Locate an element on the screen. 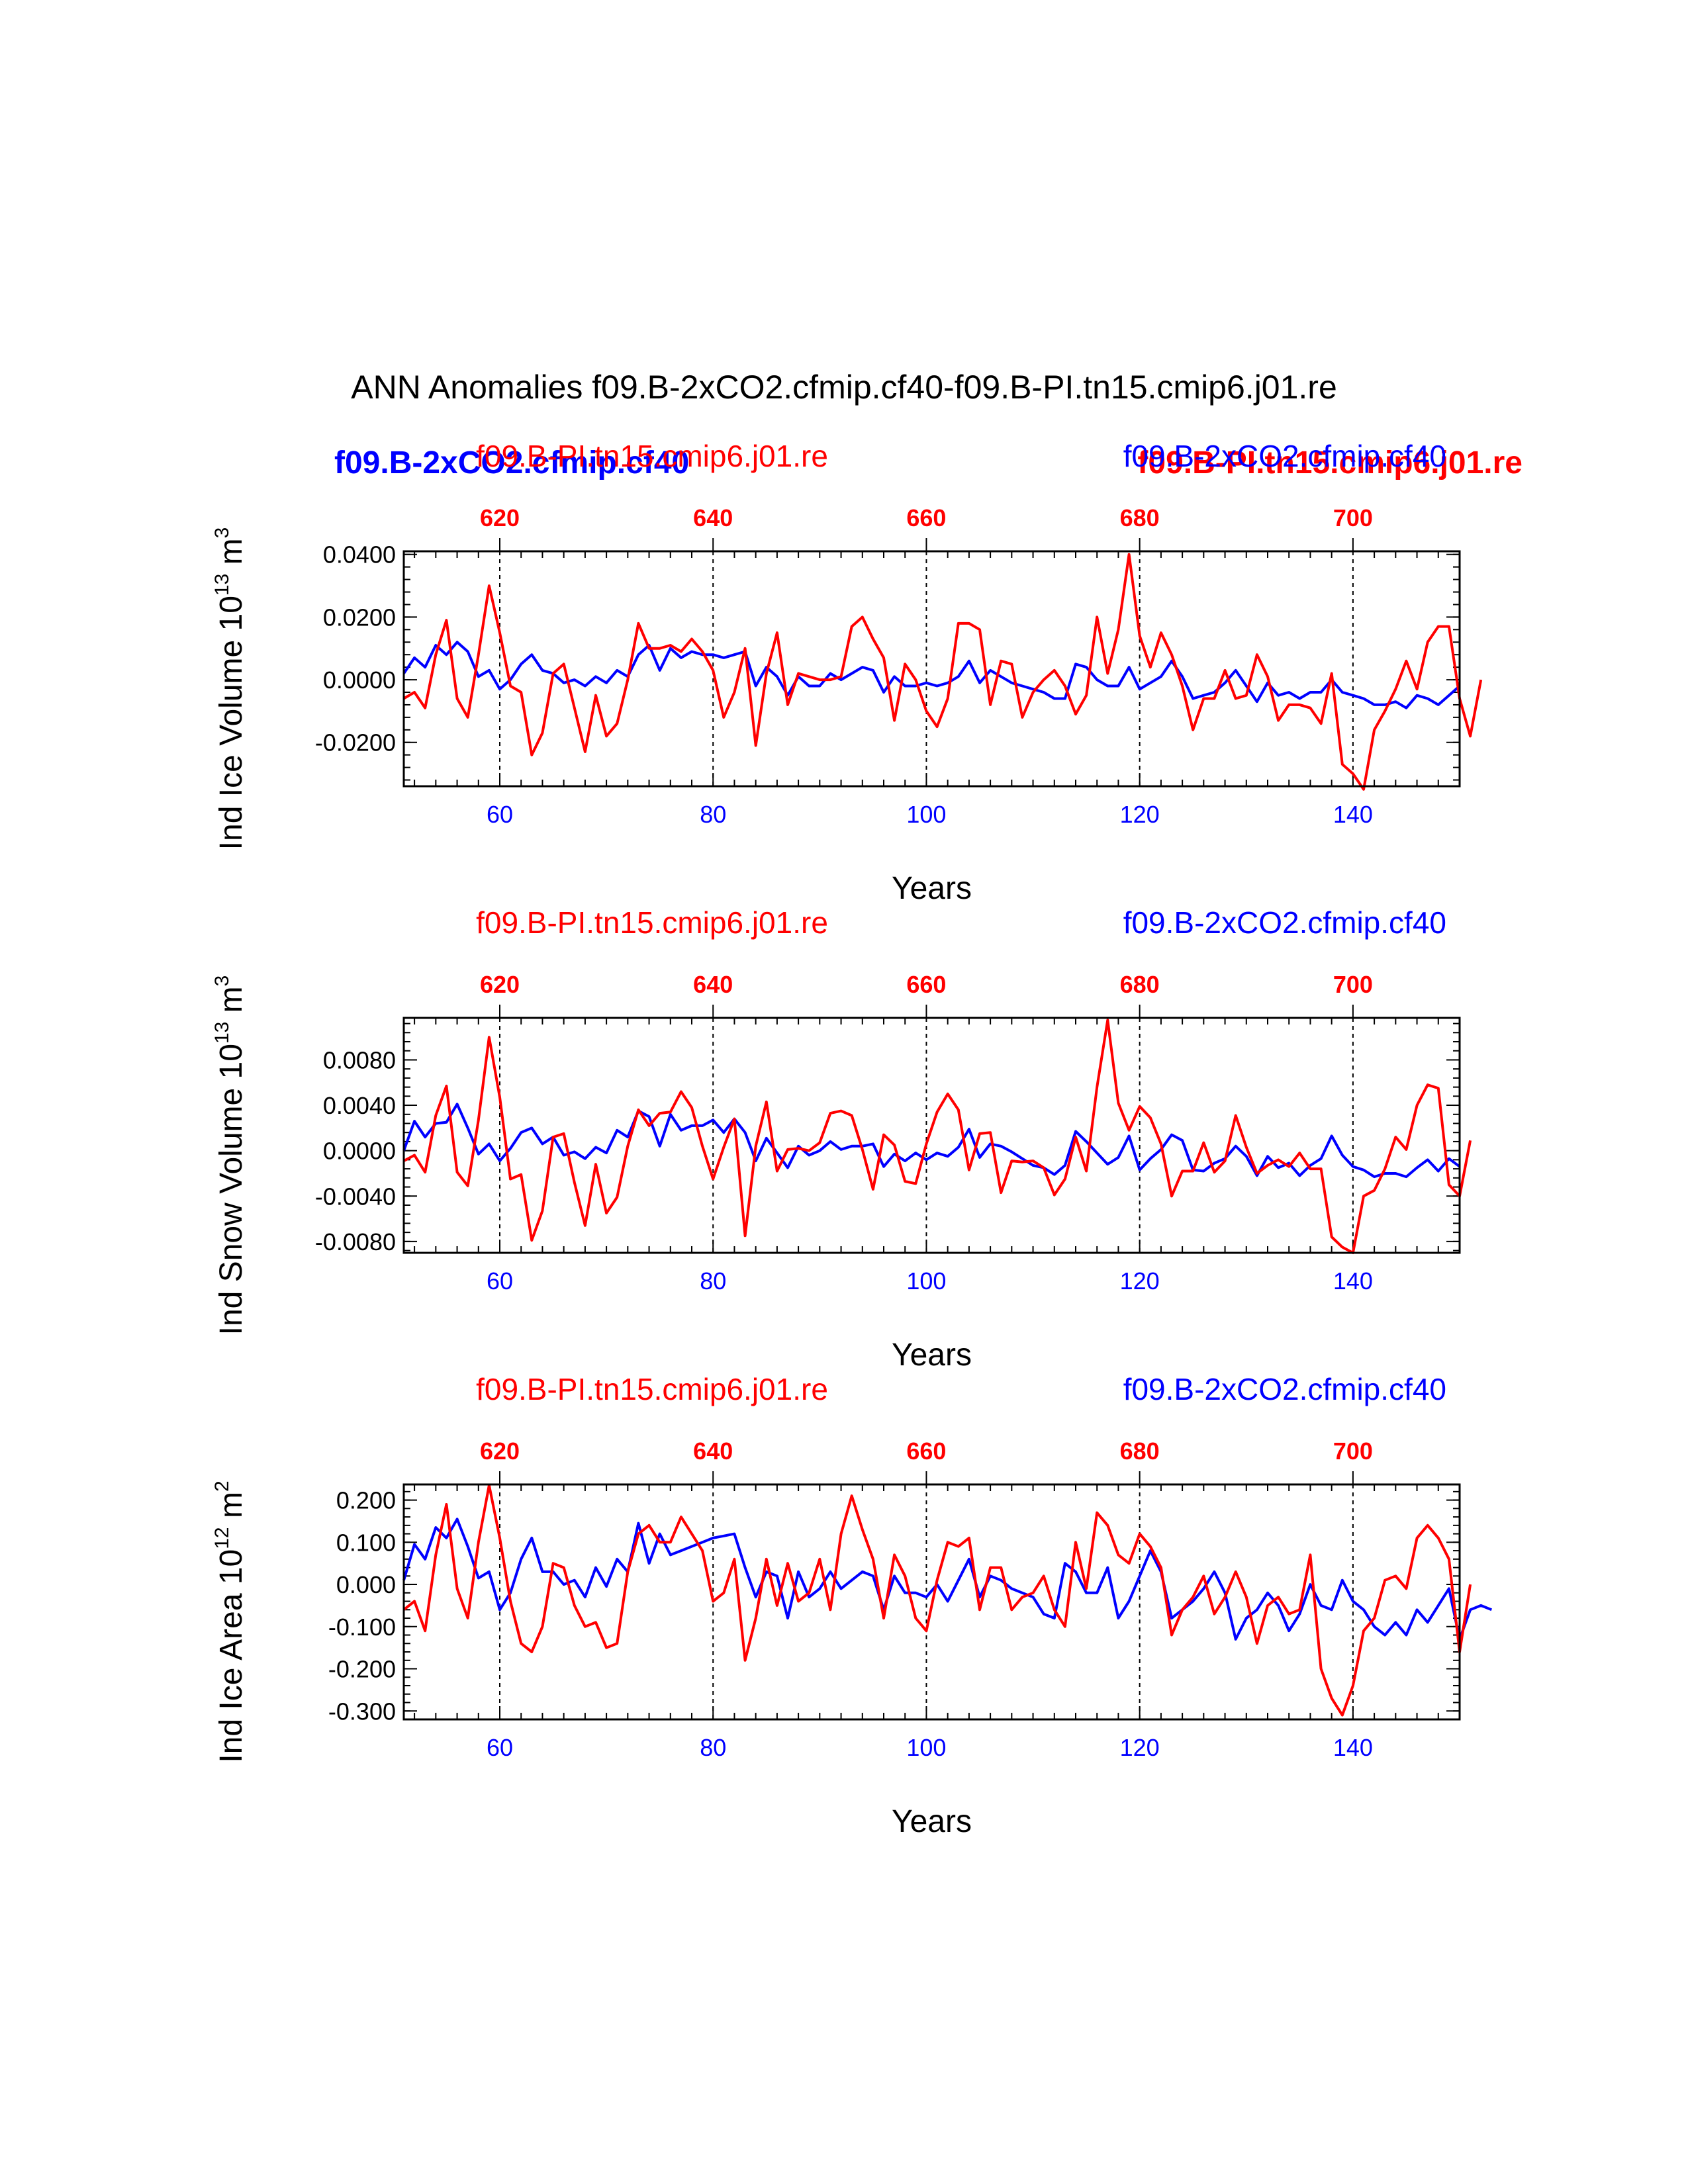  panel3-frame is located at coordinates (931, 1602).